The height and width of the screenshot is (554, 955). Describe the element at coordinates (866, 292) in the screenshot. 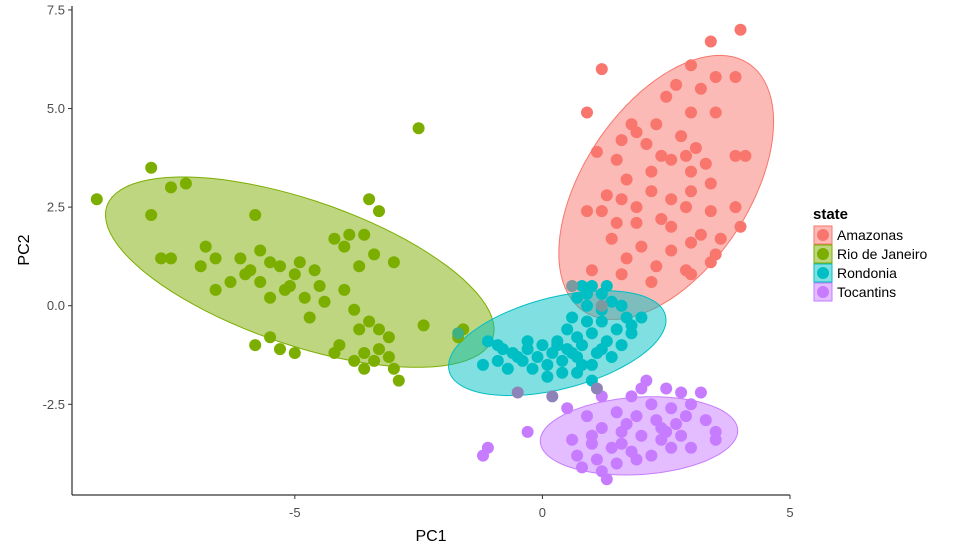

I see `legend-label-tocantins: Tocantins` at that location.